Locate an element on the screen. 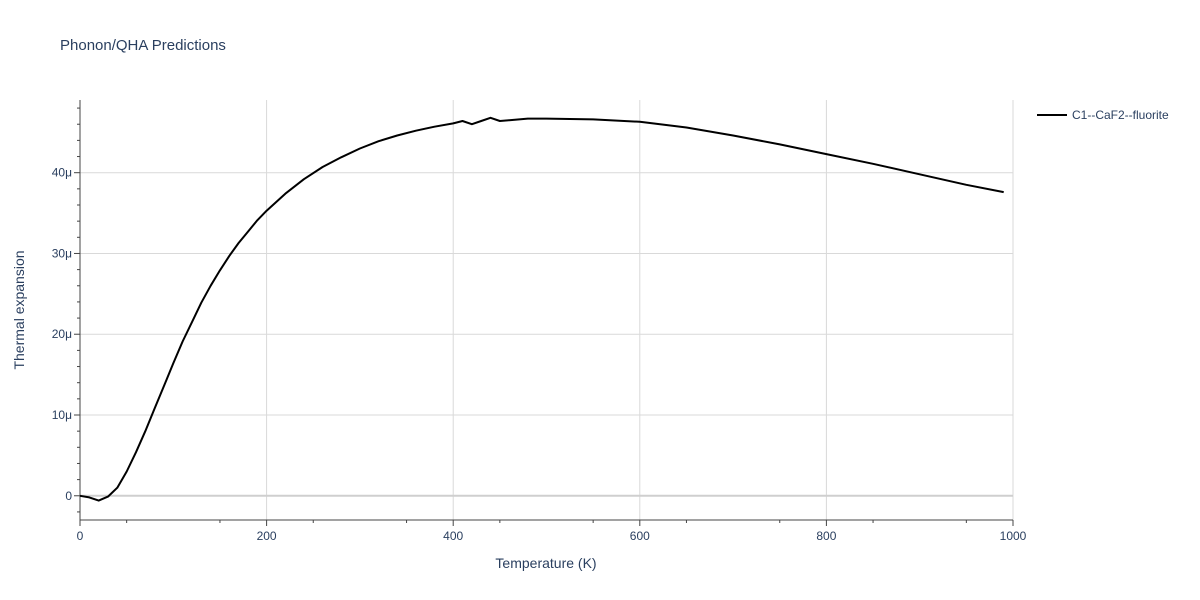  x-tick-label: 600 is located at coordinates (640, 536).